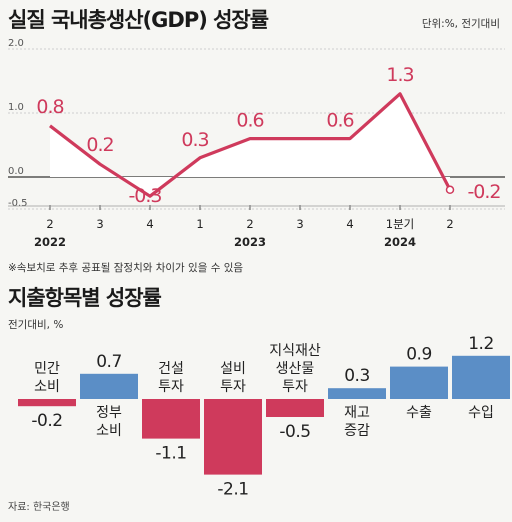 This screenshot has height=522, width=512. Describe the element at coordinates (357, 413) in the screenshot. I see `bar-category-label: 재고` at that location.